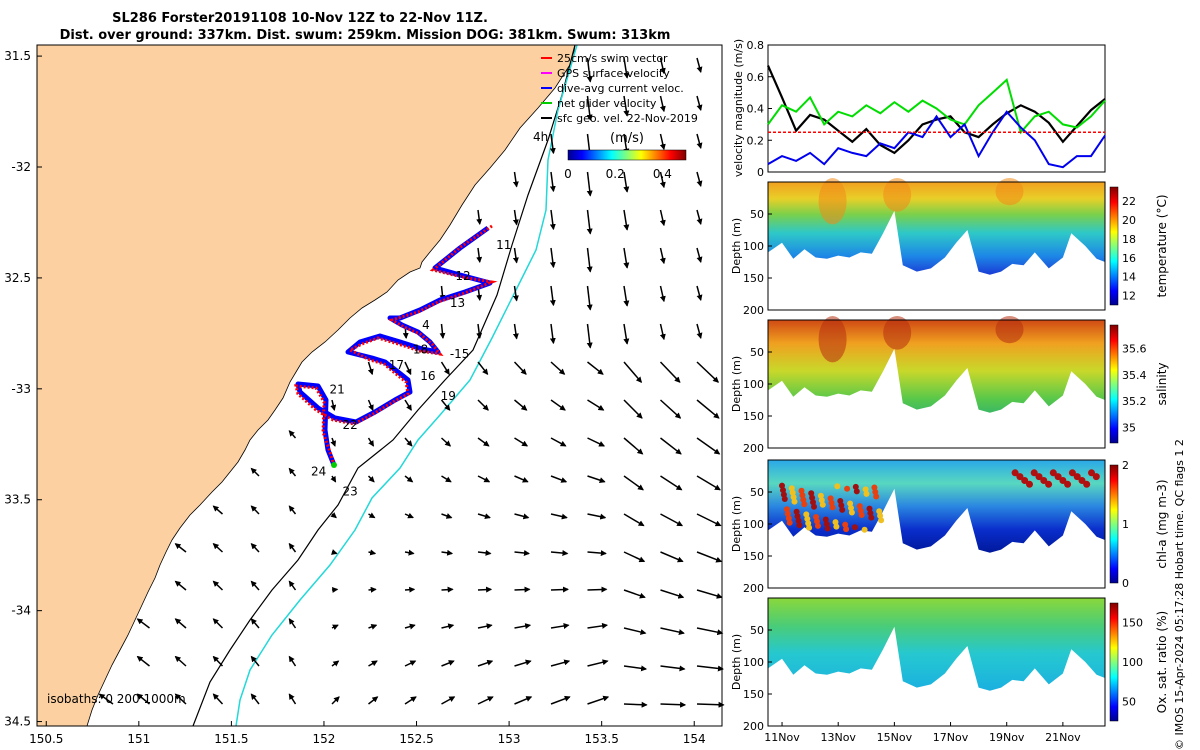 The width and height of the screenshot is (1200, 750). Describe the element at coordinates (601, 739) in the screenshot. I see `map-xtick-label: 153.5` at that location.